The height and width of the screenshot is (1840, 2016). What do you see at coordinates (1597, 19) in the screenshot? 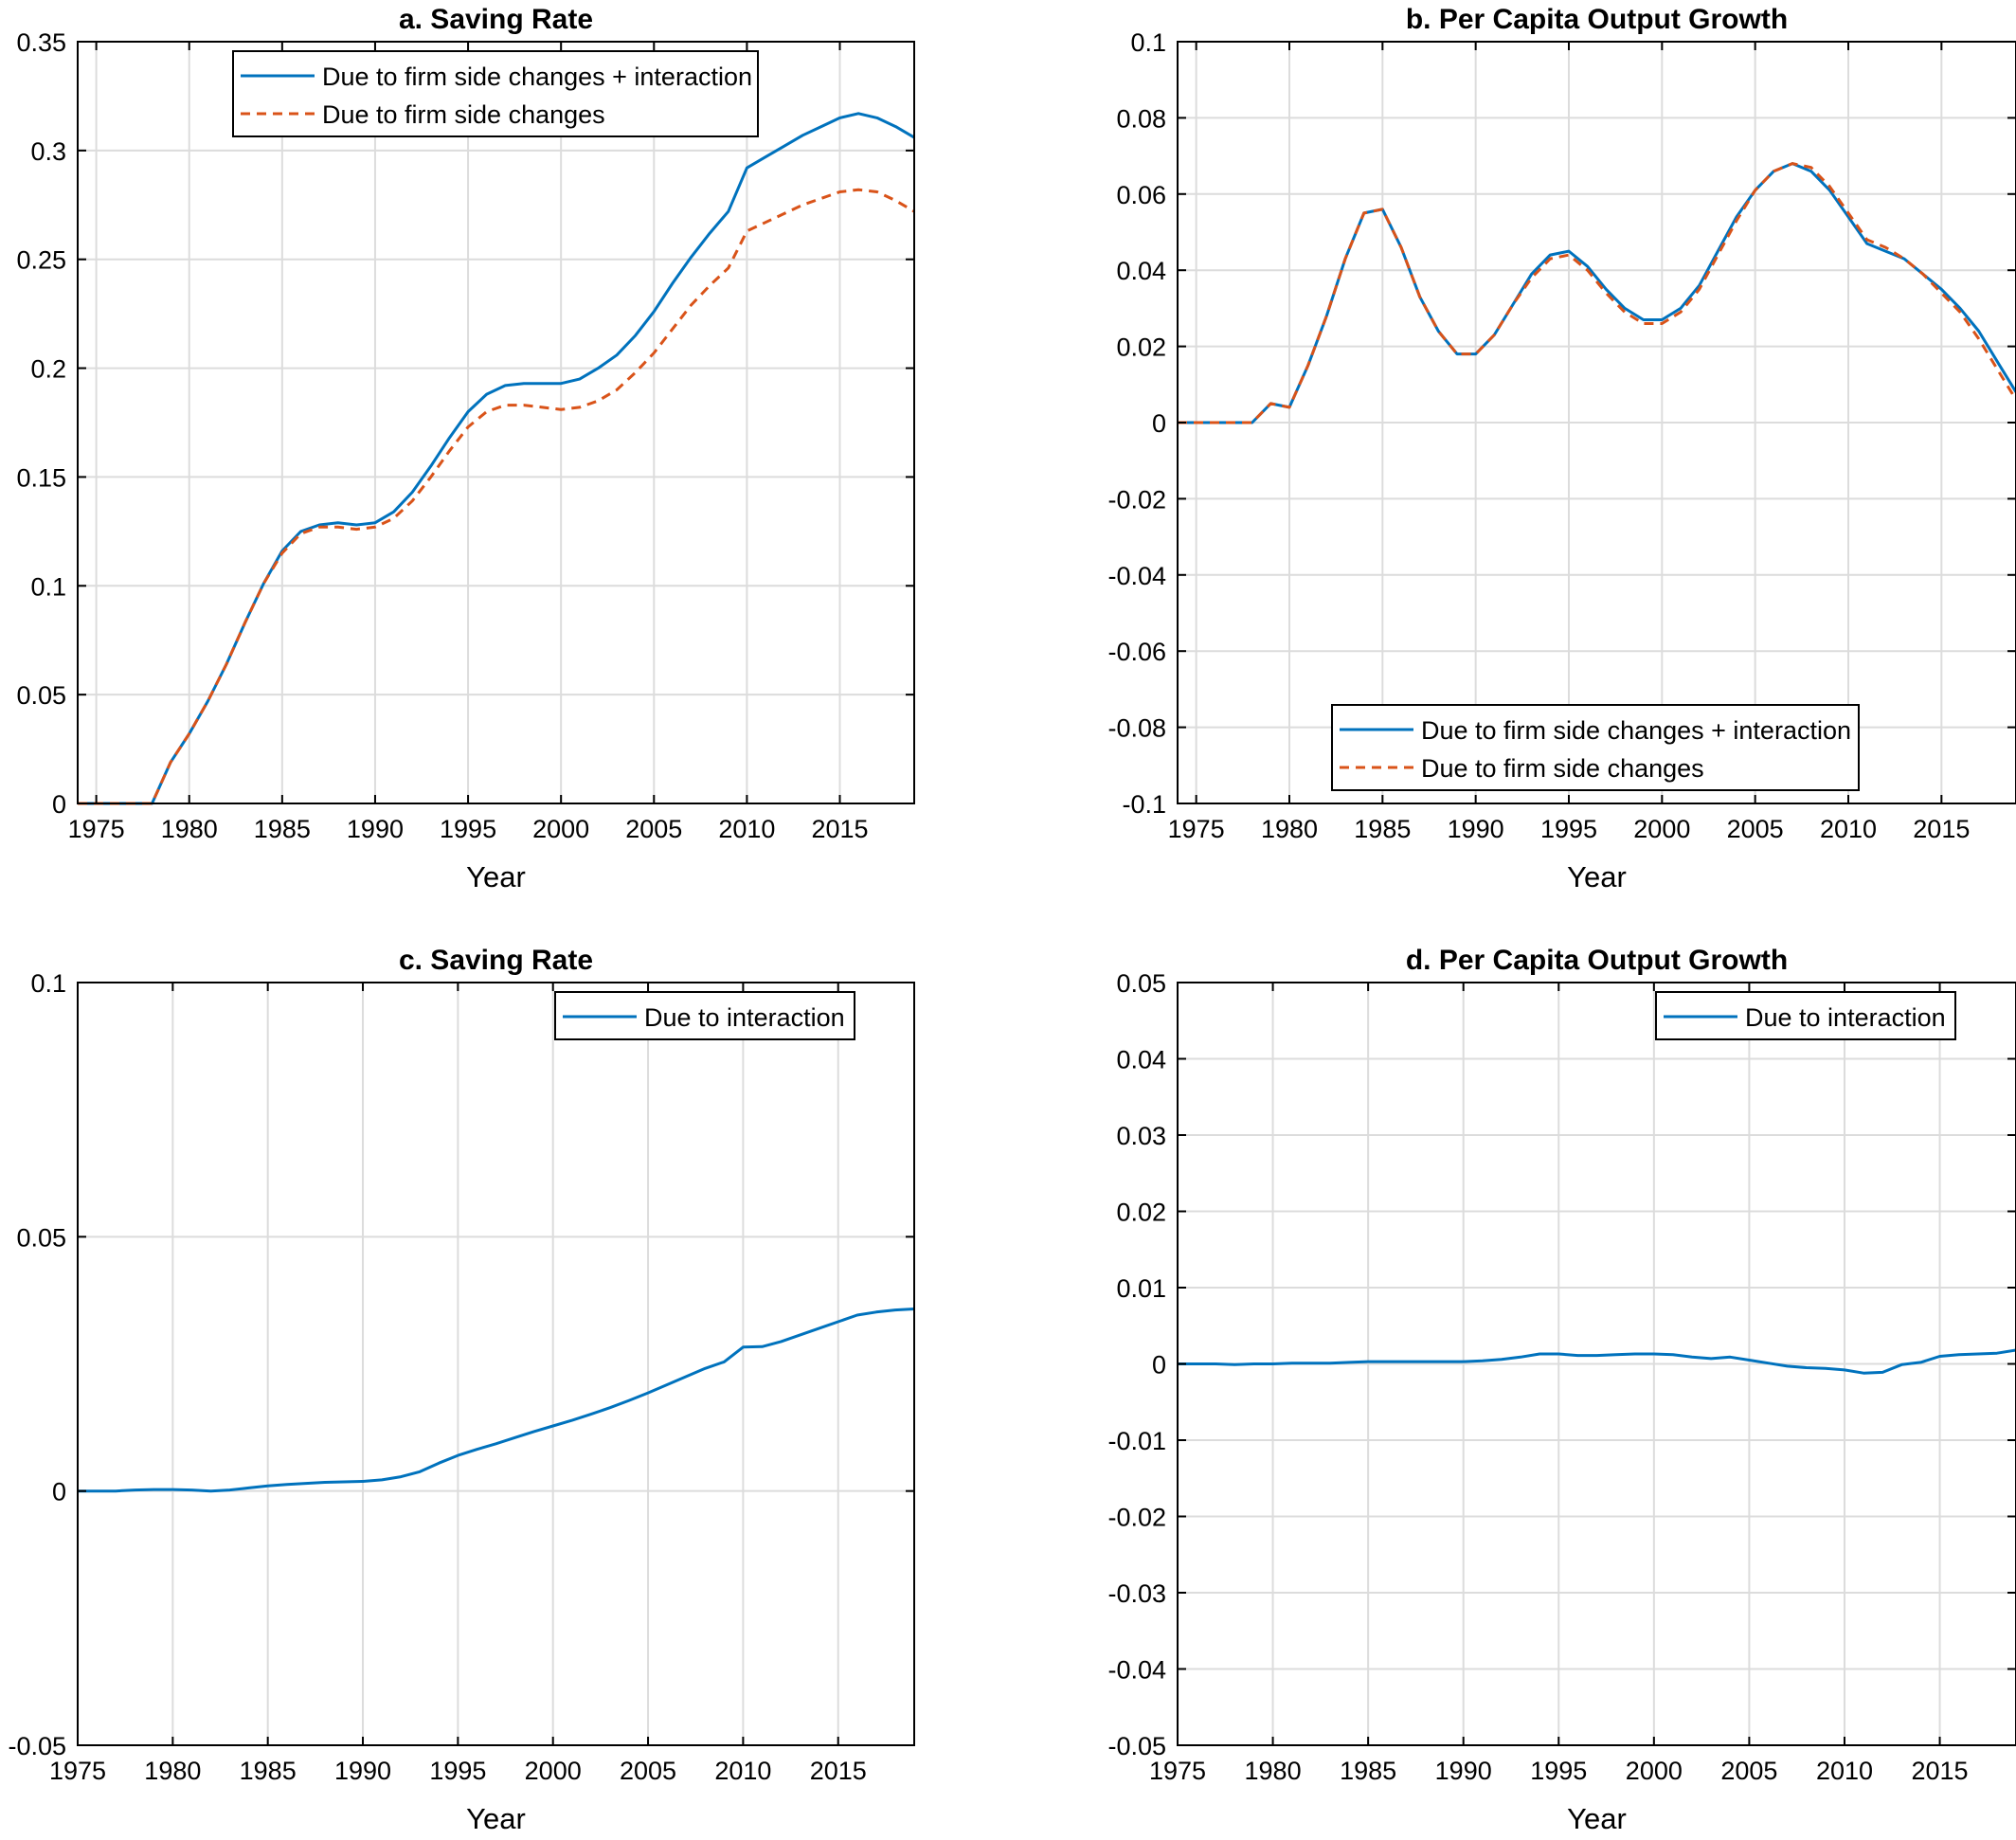
I see `chart-title: b. Per Capita Output Growth` at bounding box center [1597, 19].